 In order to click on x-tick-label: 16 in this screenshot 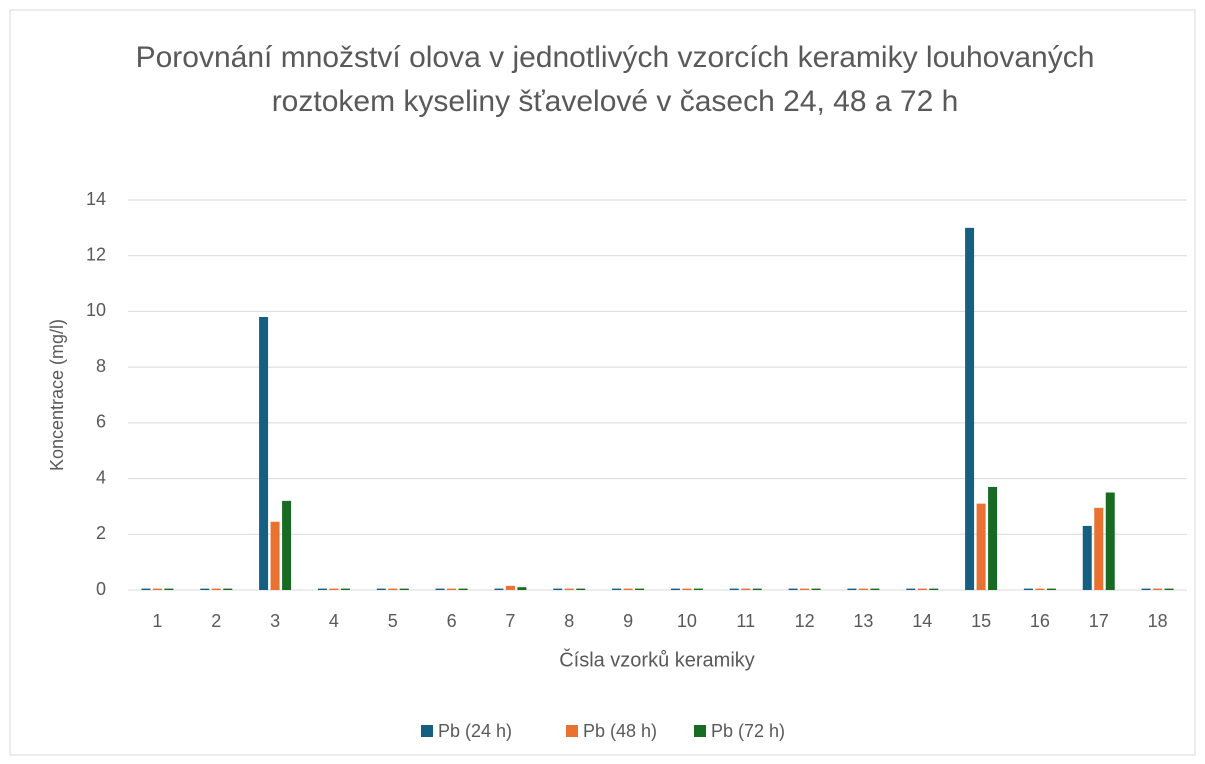, I will do `click(1040, 621)`.